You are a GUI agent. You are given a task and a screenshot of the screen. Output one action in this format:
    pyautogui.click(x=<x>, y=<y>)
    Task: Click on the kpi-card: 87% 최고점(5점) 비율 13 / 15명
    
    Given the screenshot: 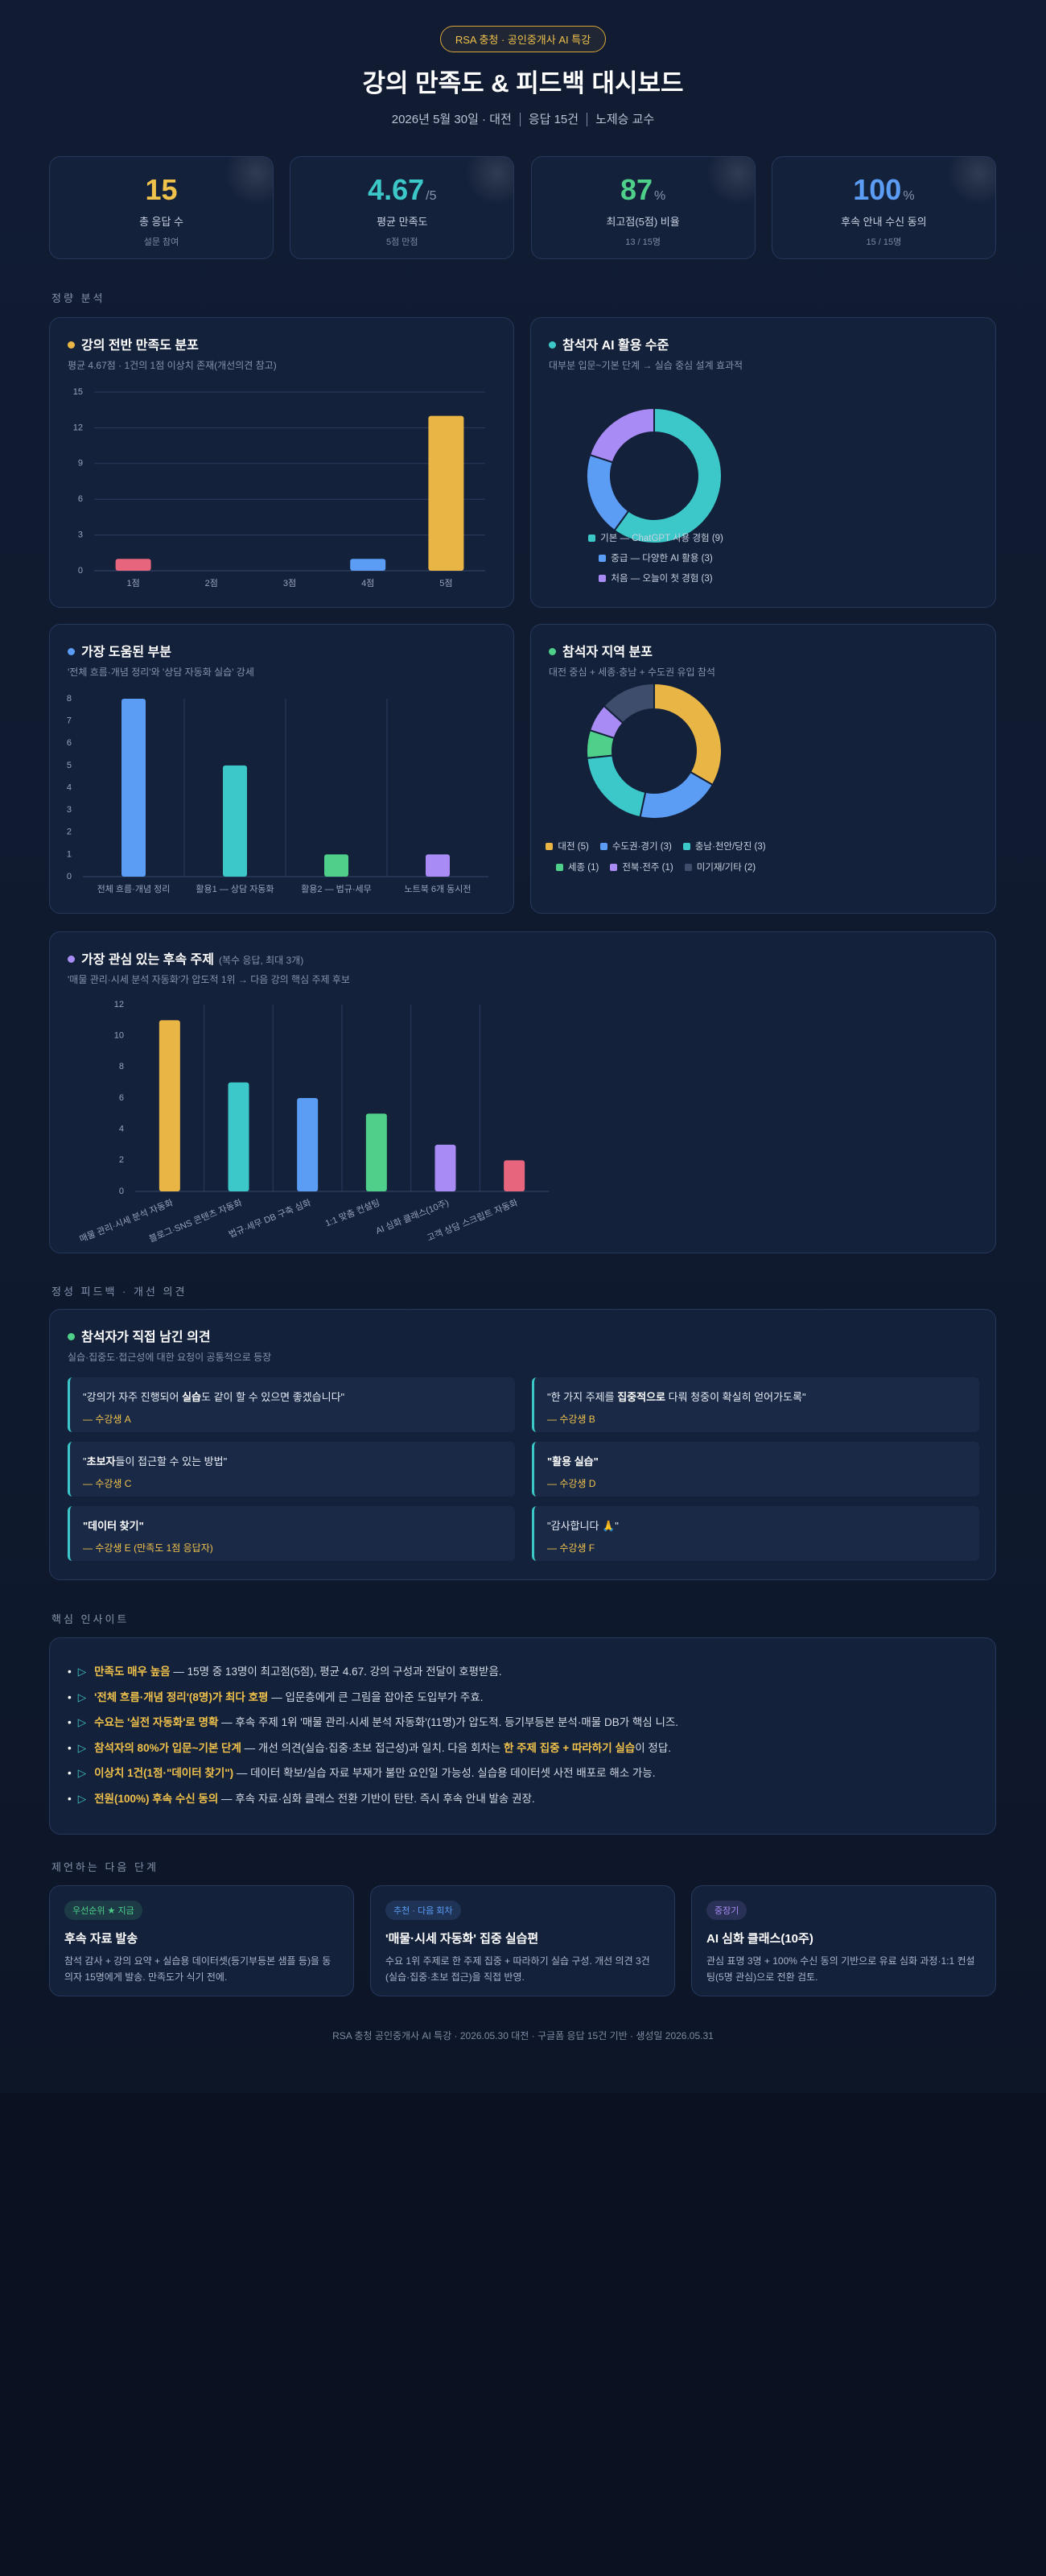 What is the action you would take?
    pyautogui.click(x=643, y=207)
    